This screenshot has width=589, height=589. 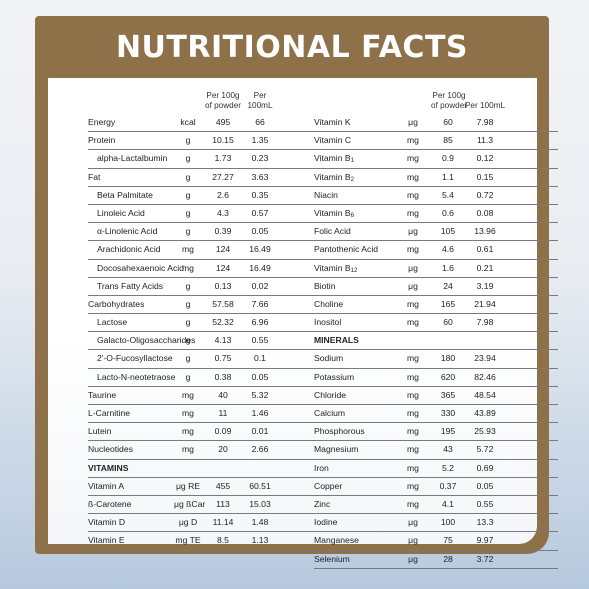 I want to click on value-per-100ml: 6.96, so click(x=260, y=322).